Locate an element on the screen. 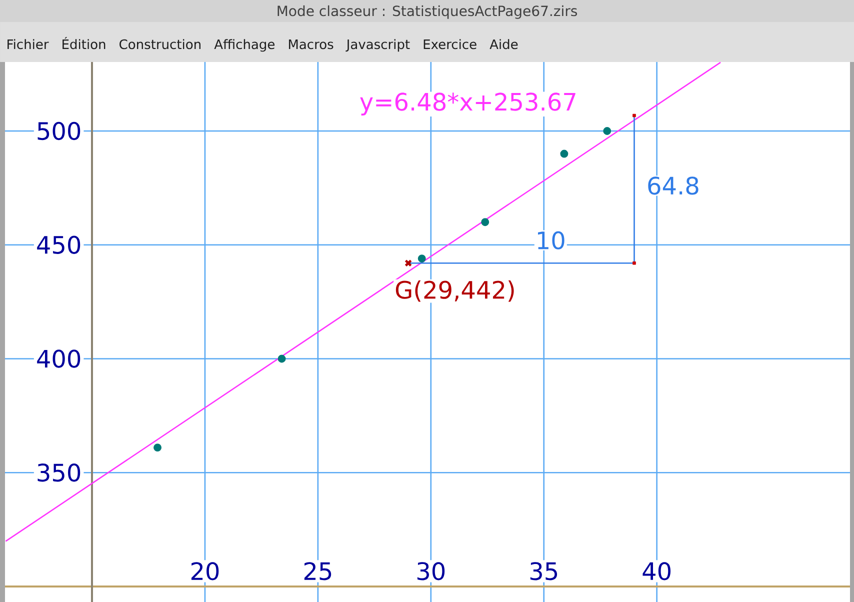  chart-title: Mode classeur : StatistiquesActPage67.zirs is located at coordinates (428, 12).